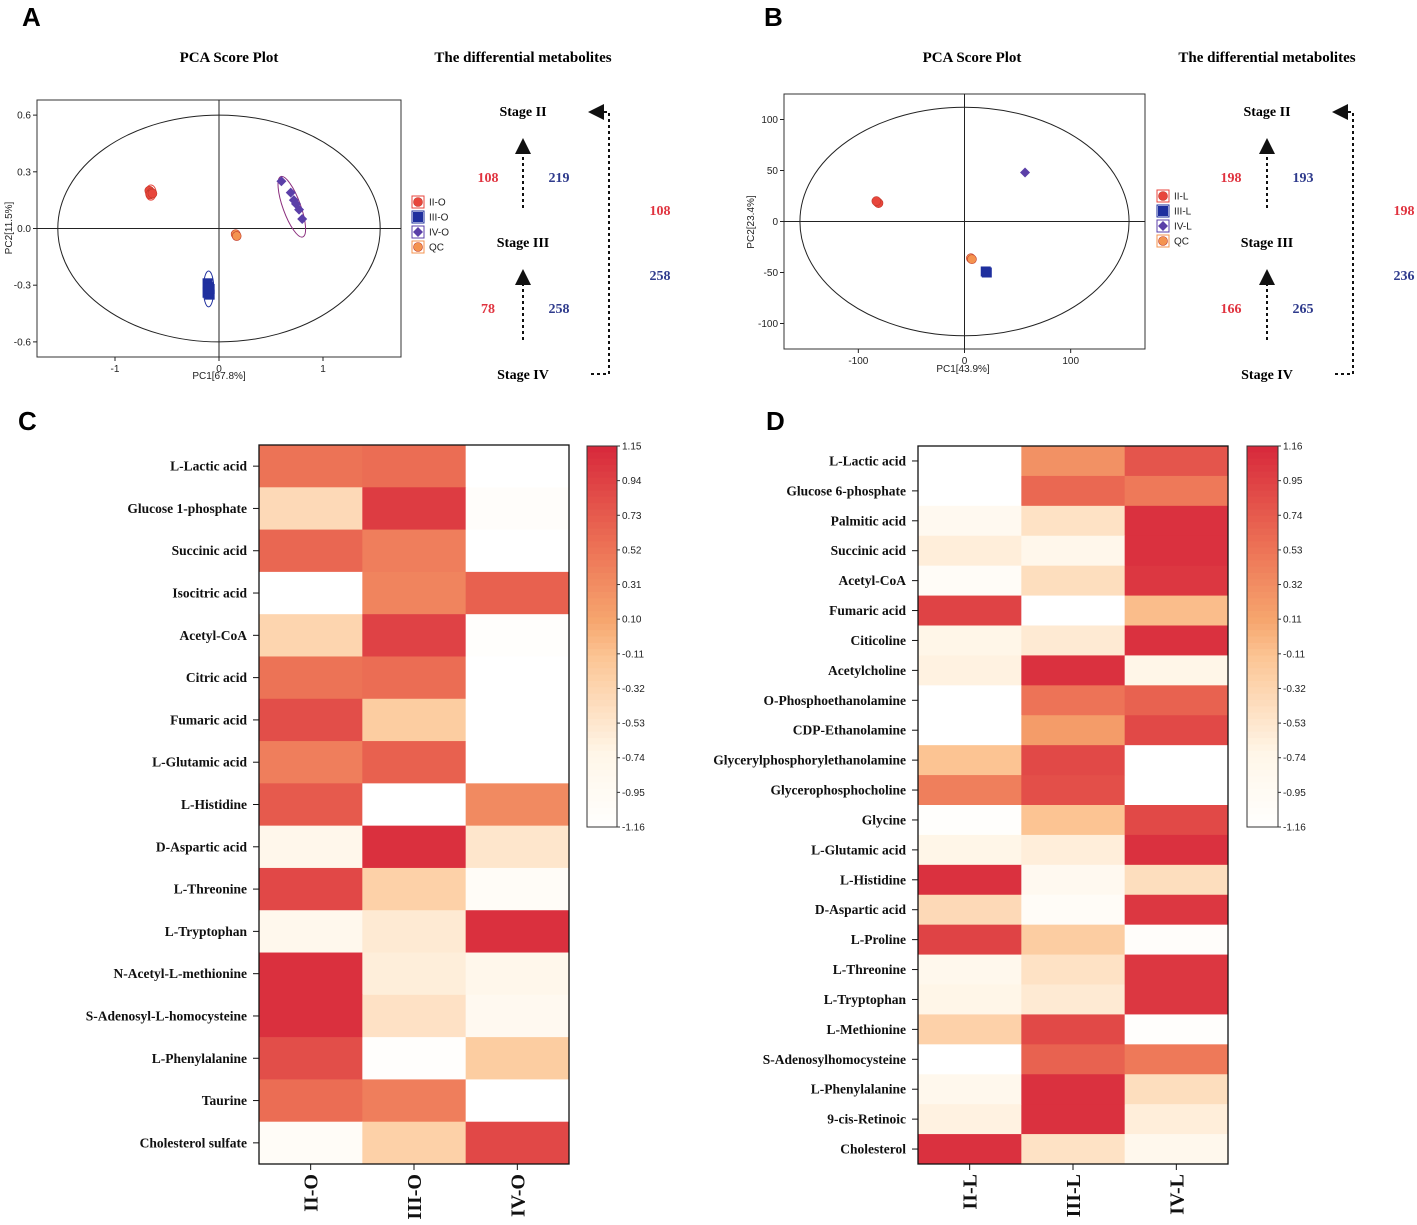 This screenshot has height=1225, width=1417. I want to click on y-tick-label: 0, so click(775, 222).